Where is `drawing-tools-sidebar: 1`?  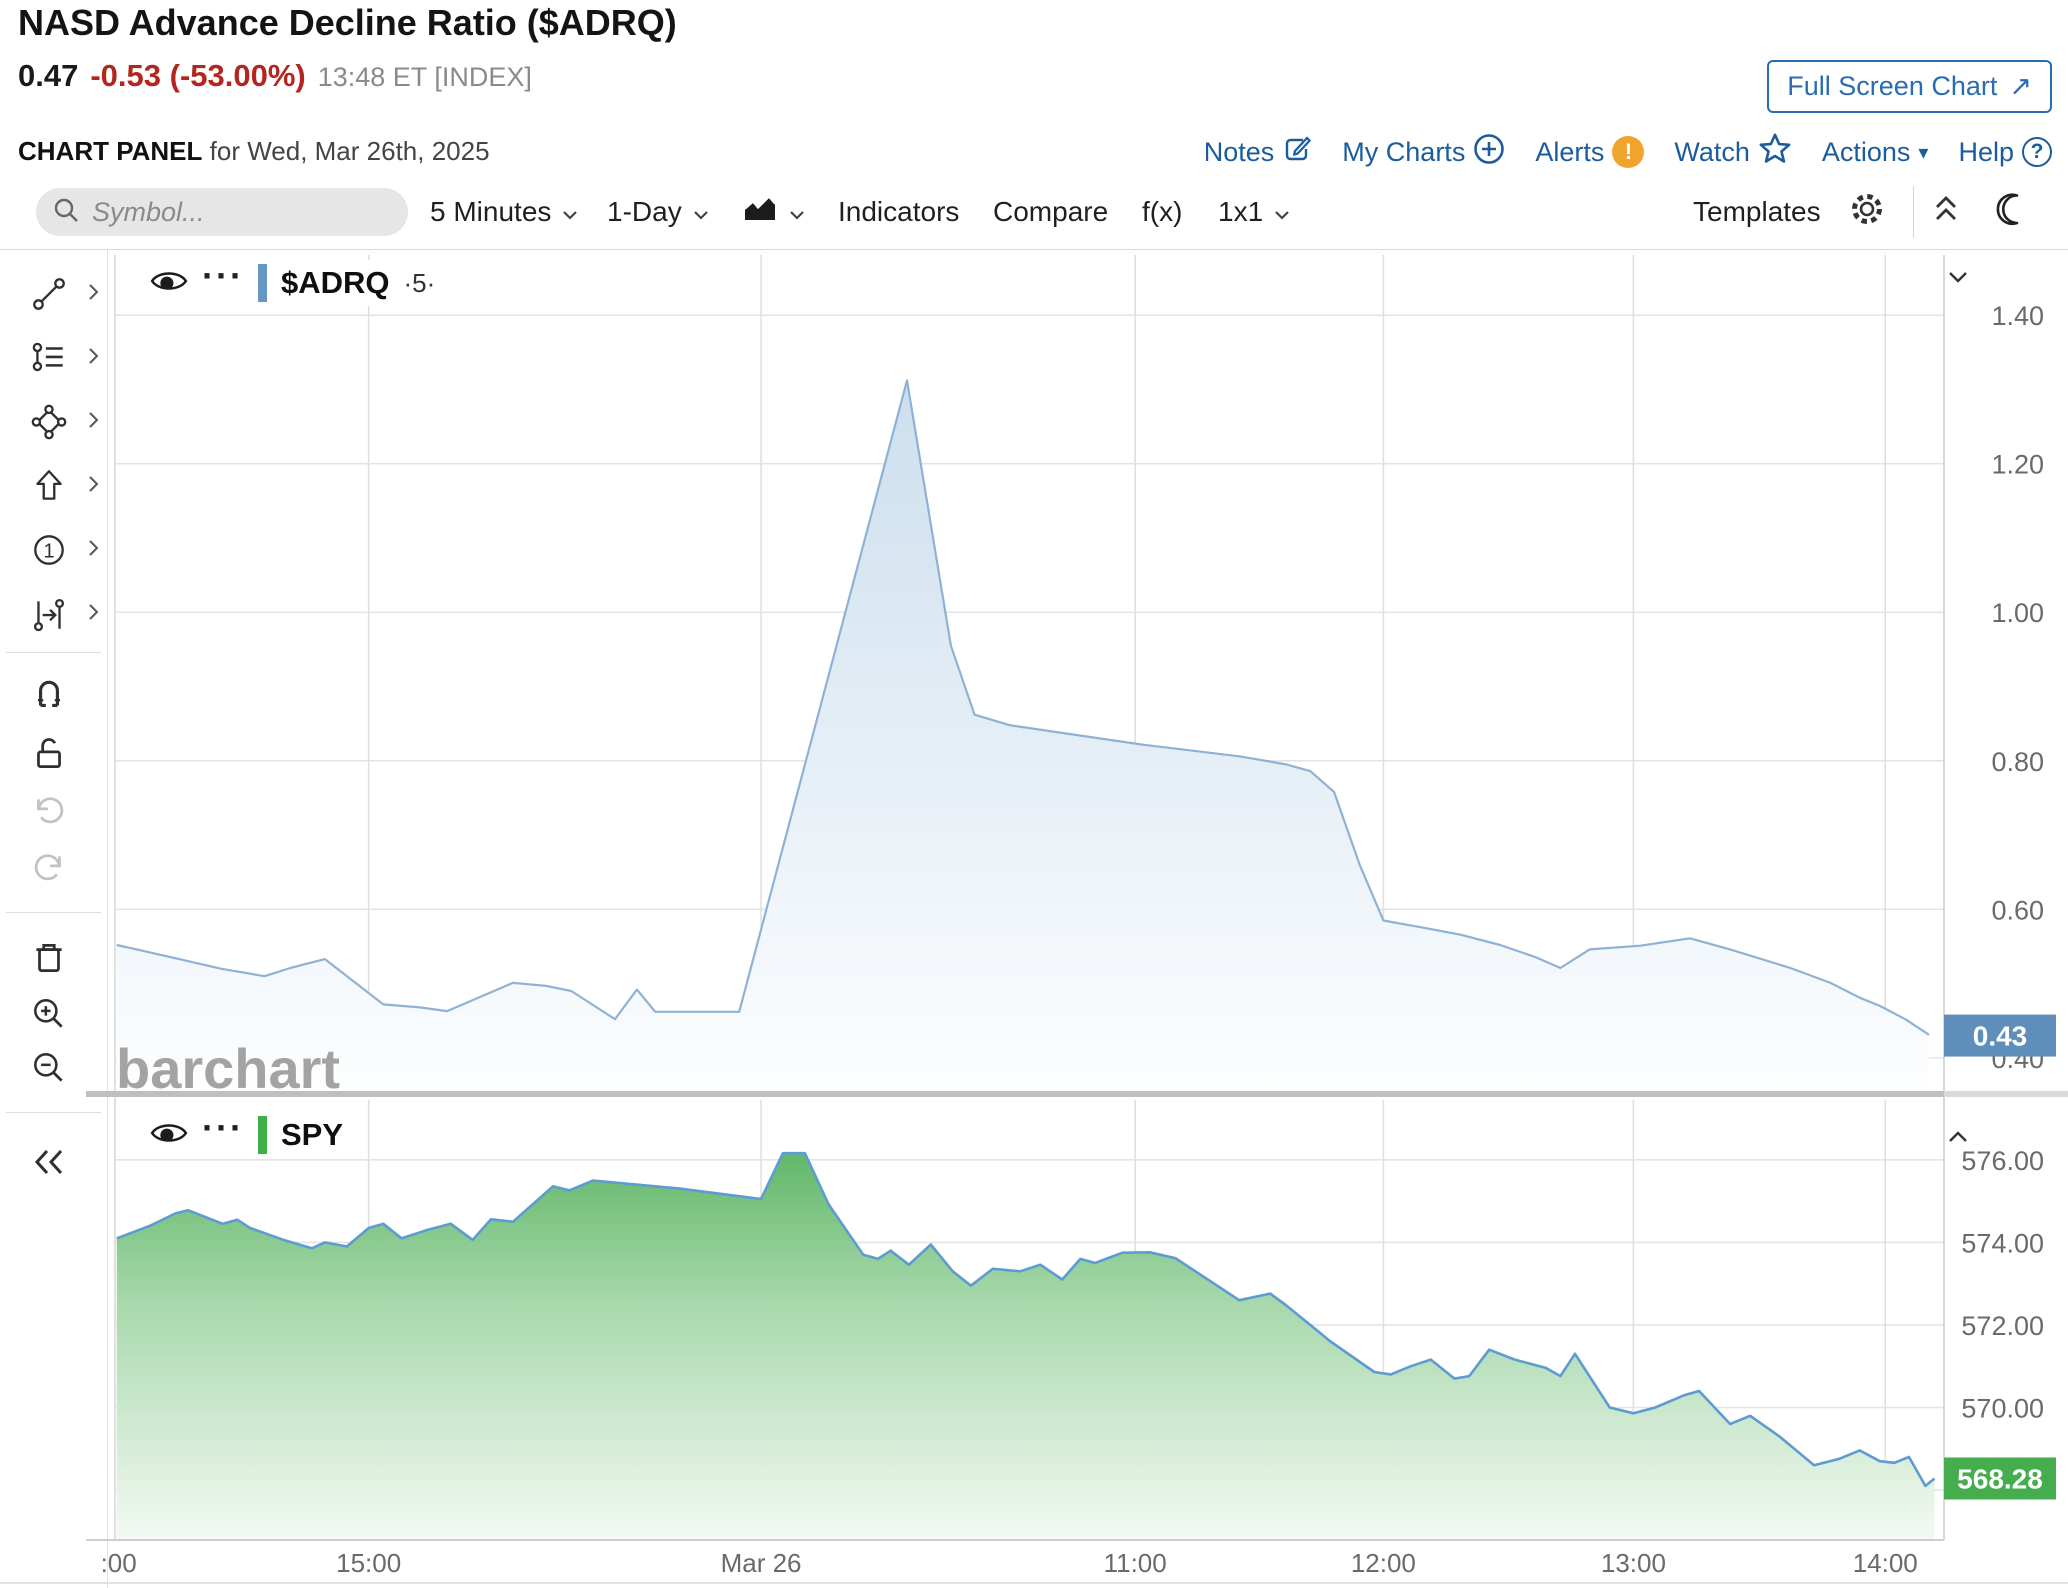
drawing-tools-sidebar: 1 is located at coordinates (54, 919).